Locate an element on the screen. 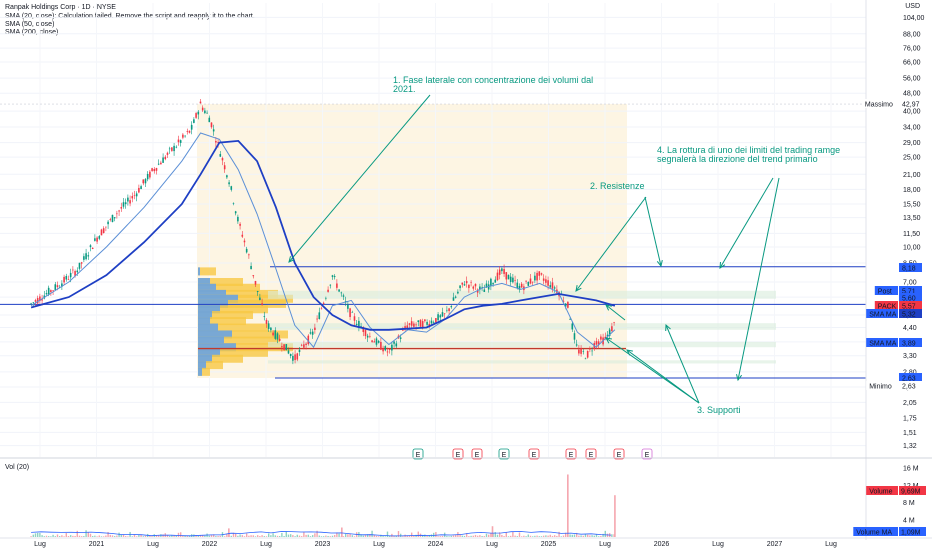  indicator-sma50-label: SMA (50, close) is located at coordinates (30, 24).